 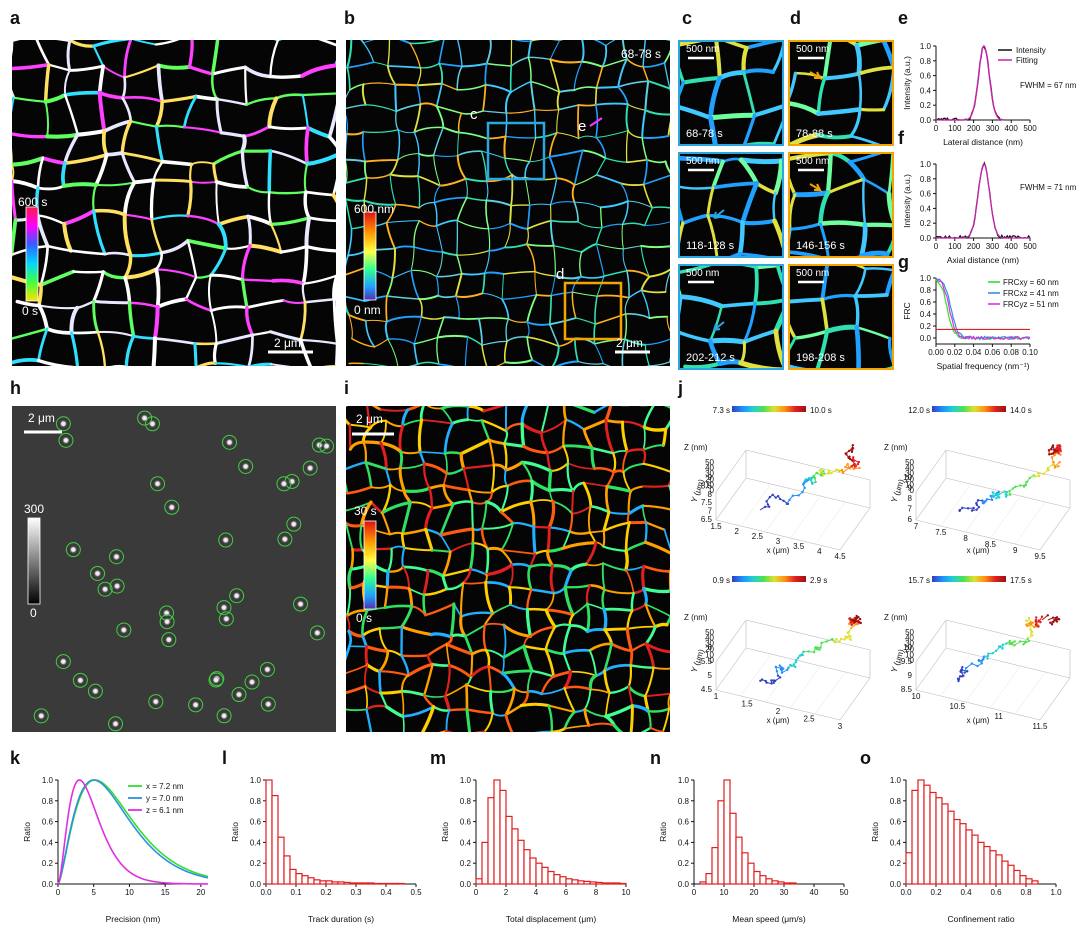 I want to click on y-tick-label: 5.5, so click(x=707, y=661).